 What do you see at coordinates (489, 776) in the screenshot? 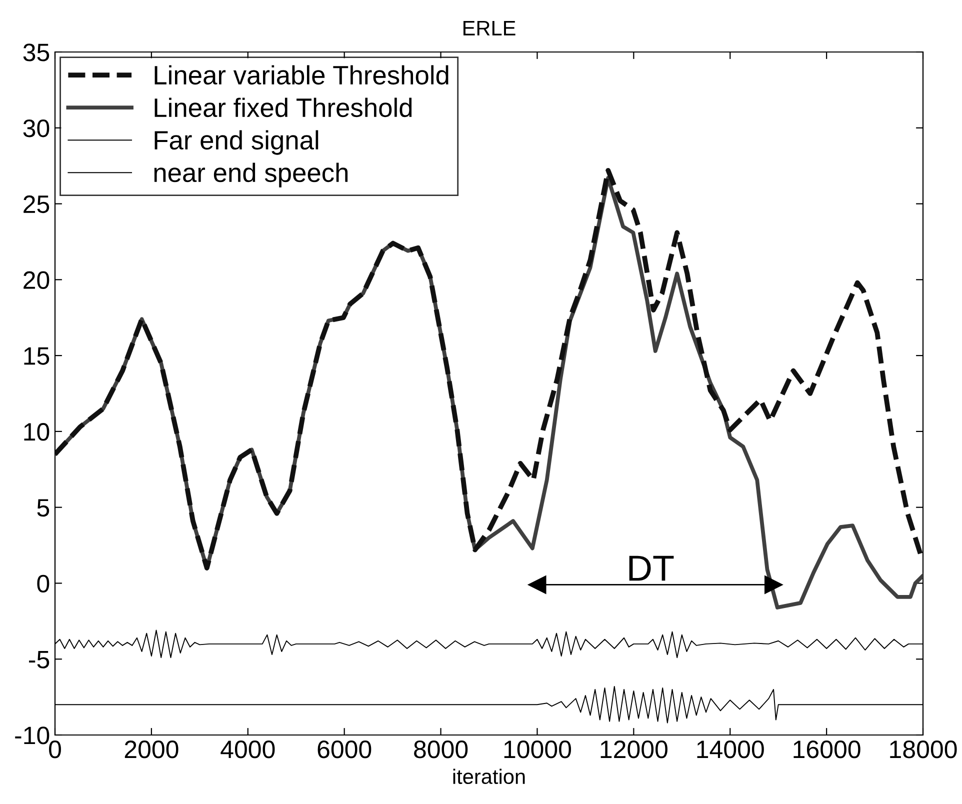
I see `x-axis-title: iteration` at bounding box center [489, 776].